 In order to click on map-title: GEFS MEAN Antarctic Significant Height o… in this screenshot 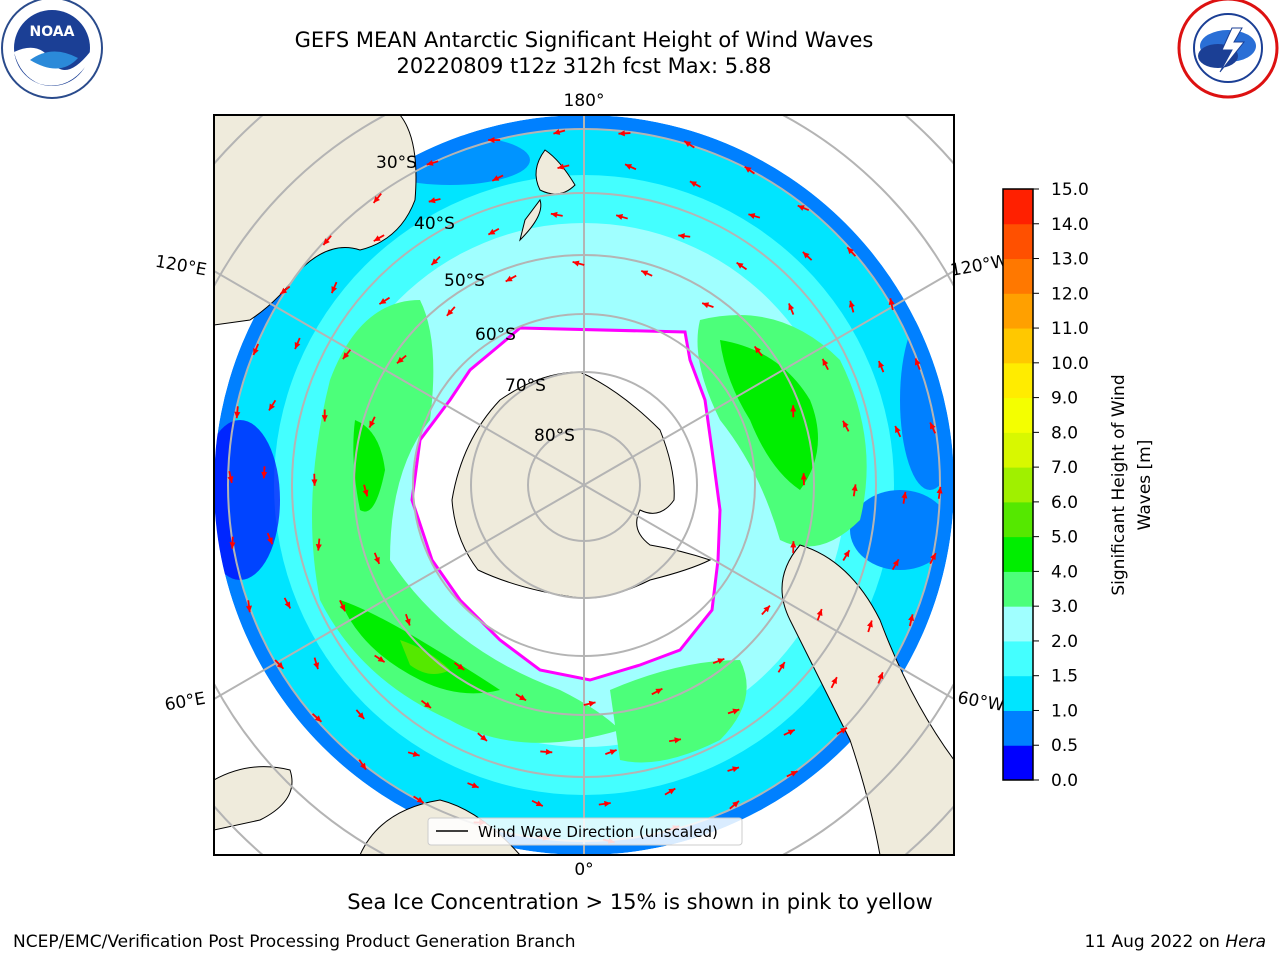, I will do `click(584, 40)`.